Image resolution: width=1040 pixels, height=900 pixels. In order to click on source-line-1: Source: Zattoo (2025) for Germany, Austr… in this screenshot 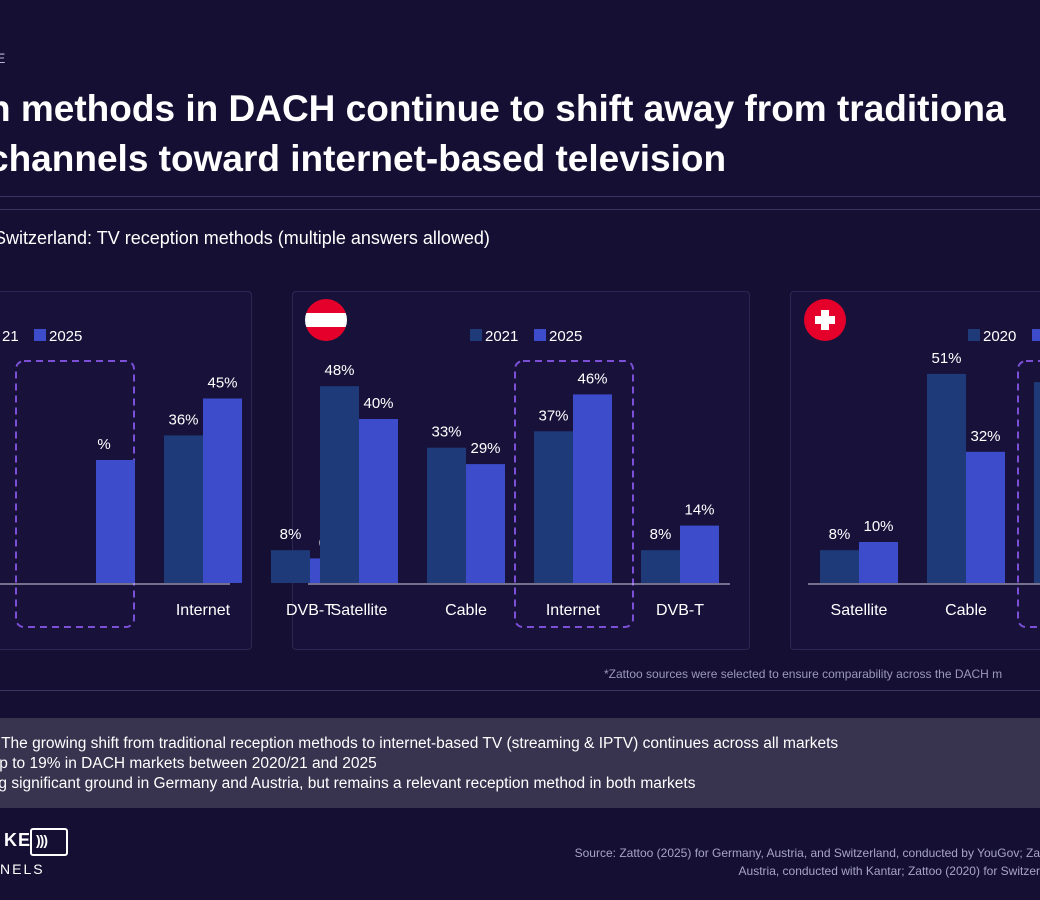, I will do `click(807, 853)`.